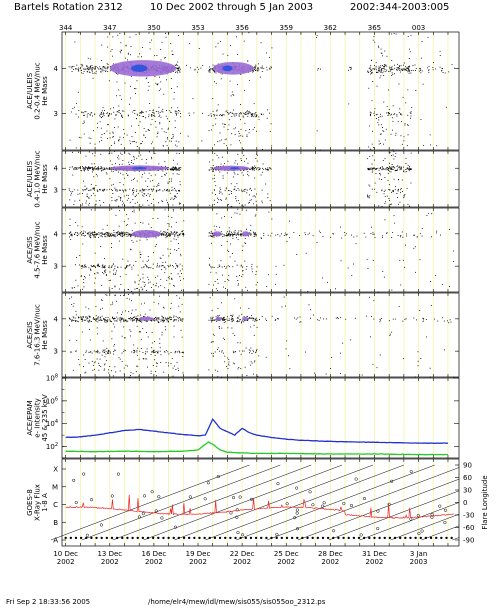 The height and width of the screenshot is (610, 498). What do you see at coordinates (37, 249) in the screenshot?
I see `y-axis-label: ACE/SIS4.5-7.6 MeV/nucHe Mass` at bounding box center [37, 249].